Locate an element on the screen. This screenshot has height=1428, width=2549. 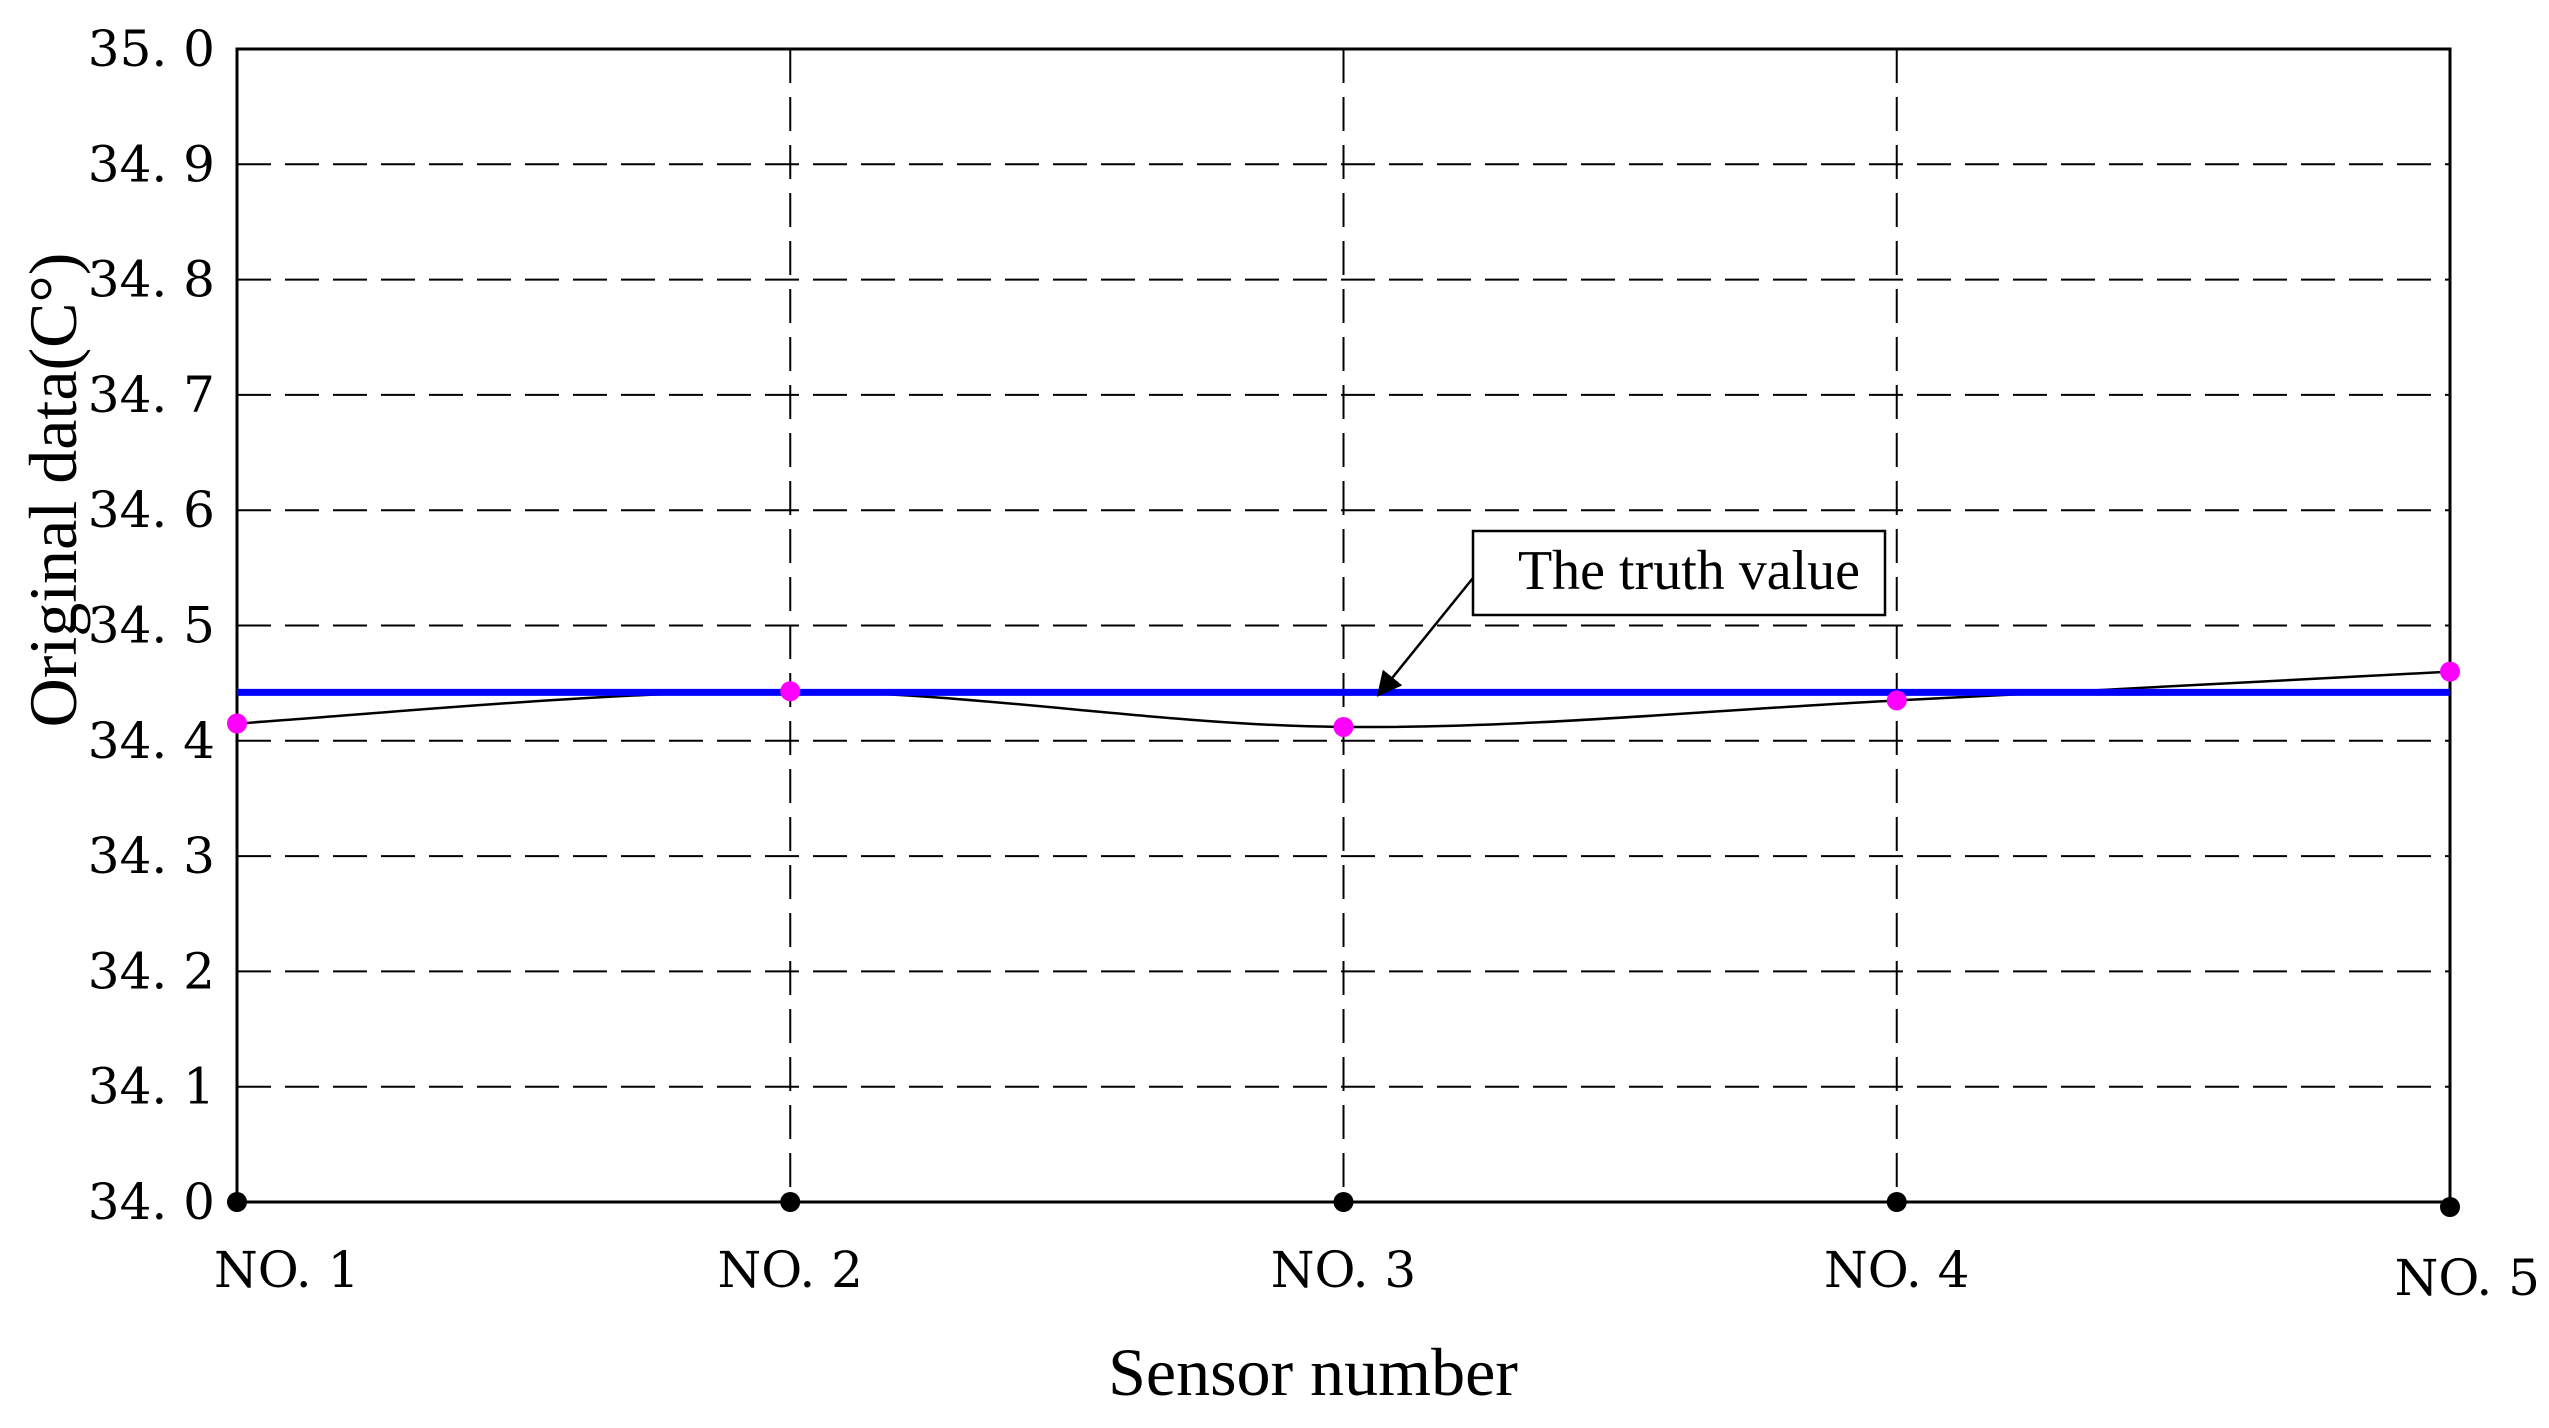
x-tick-label: NO. 5 is located at coordinates (2467, 1278).